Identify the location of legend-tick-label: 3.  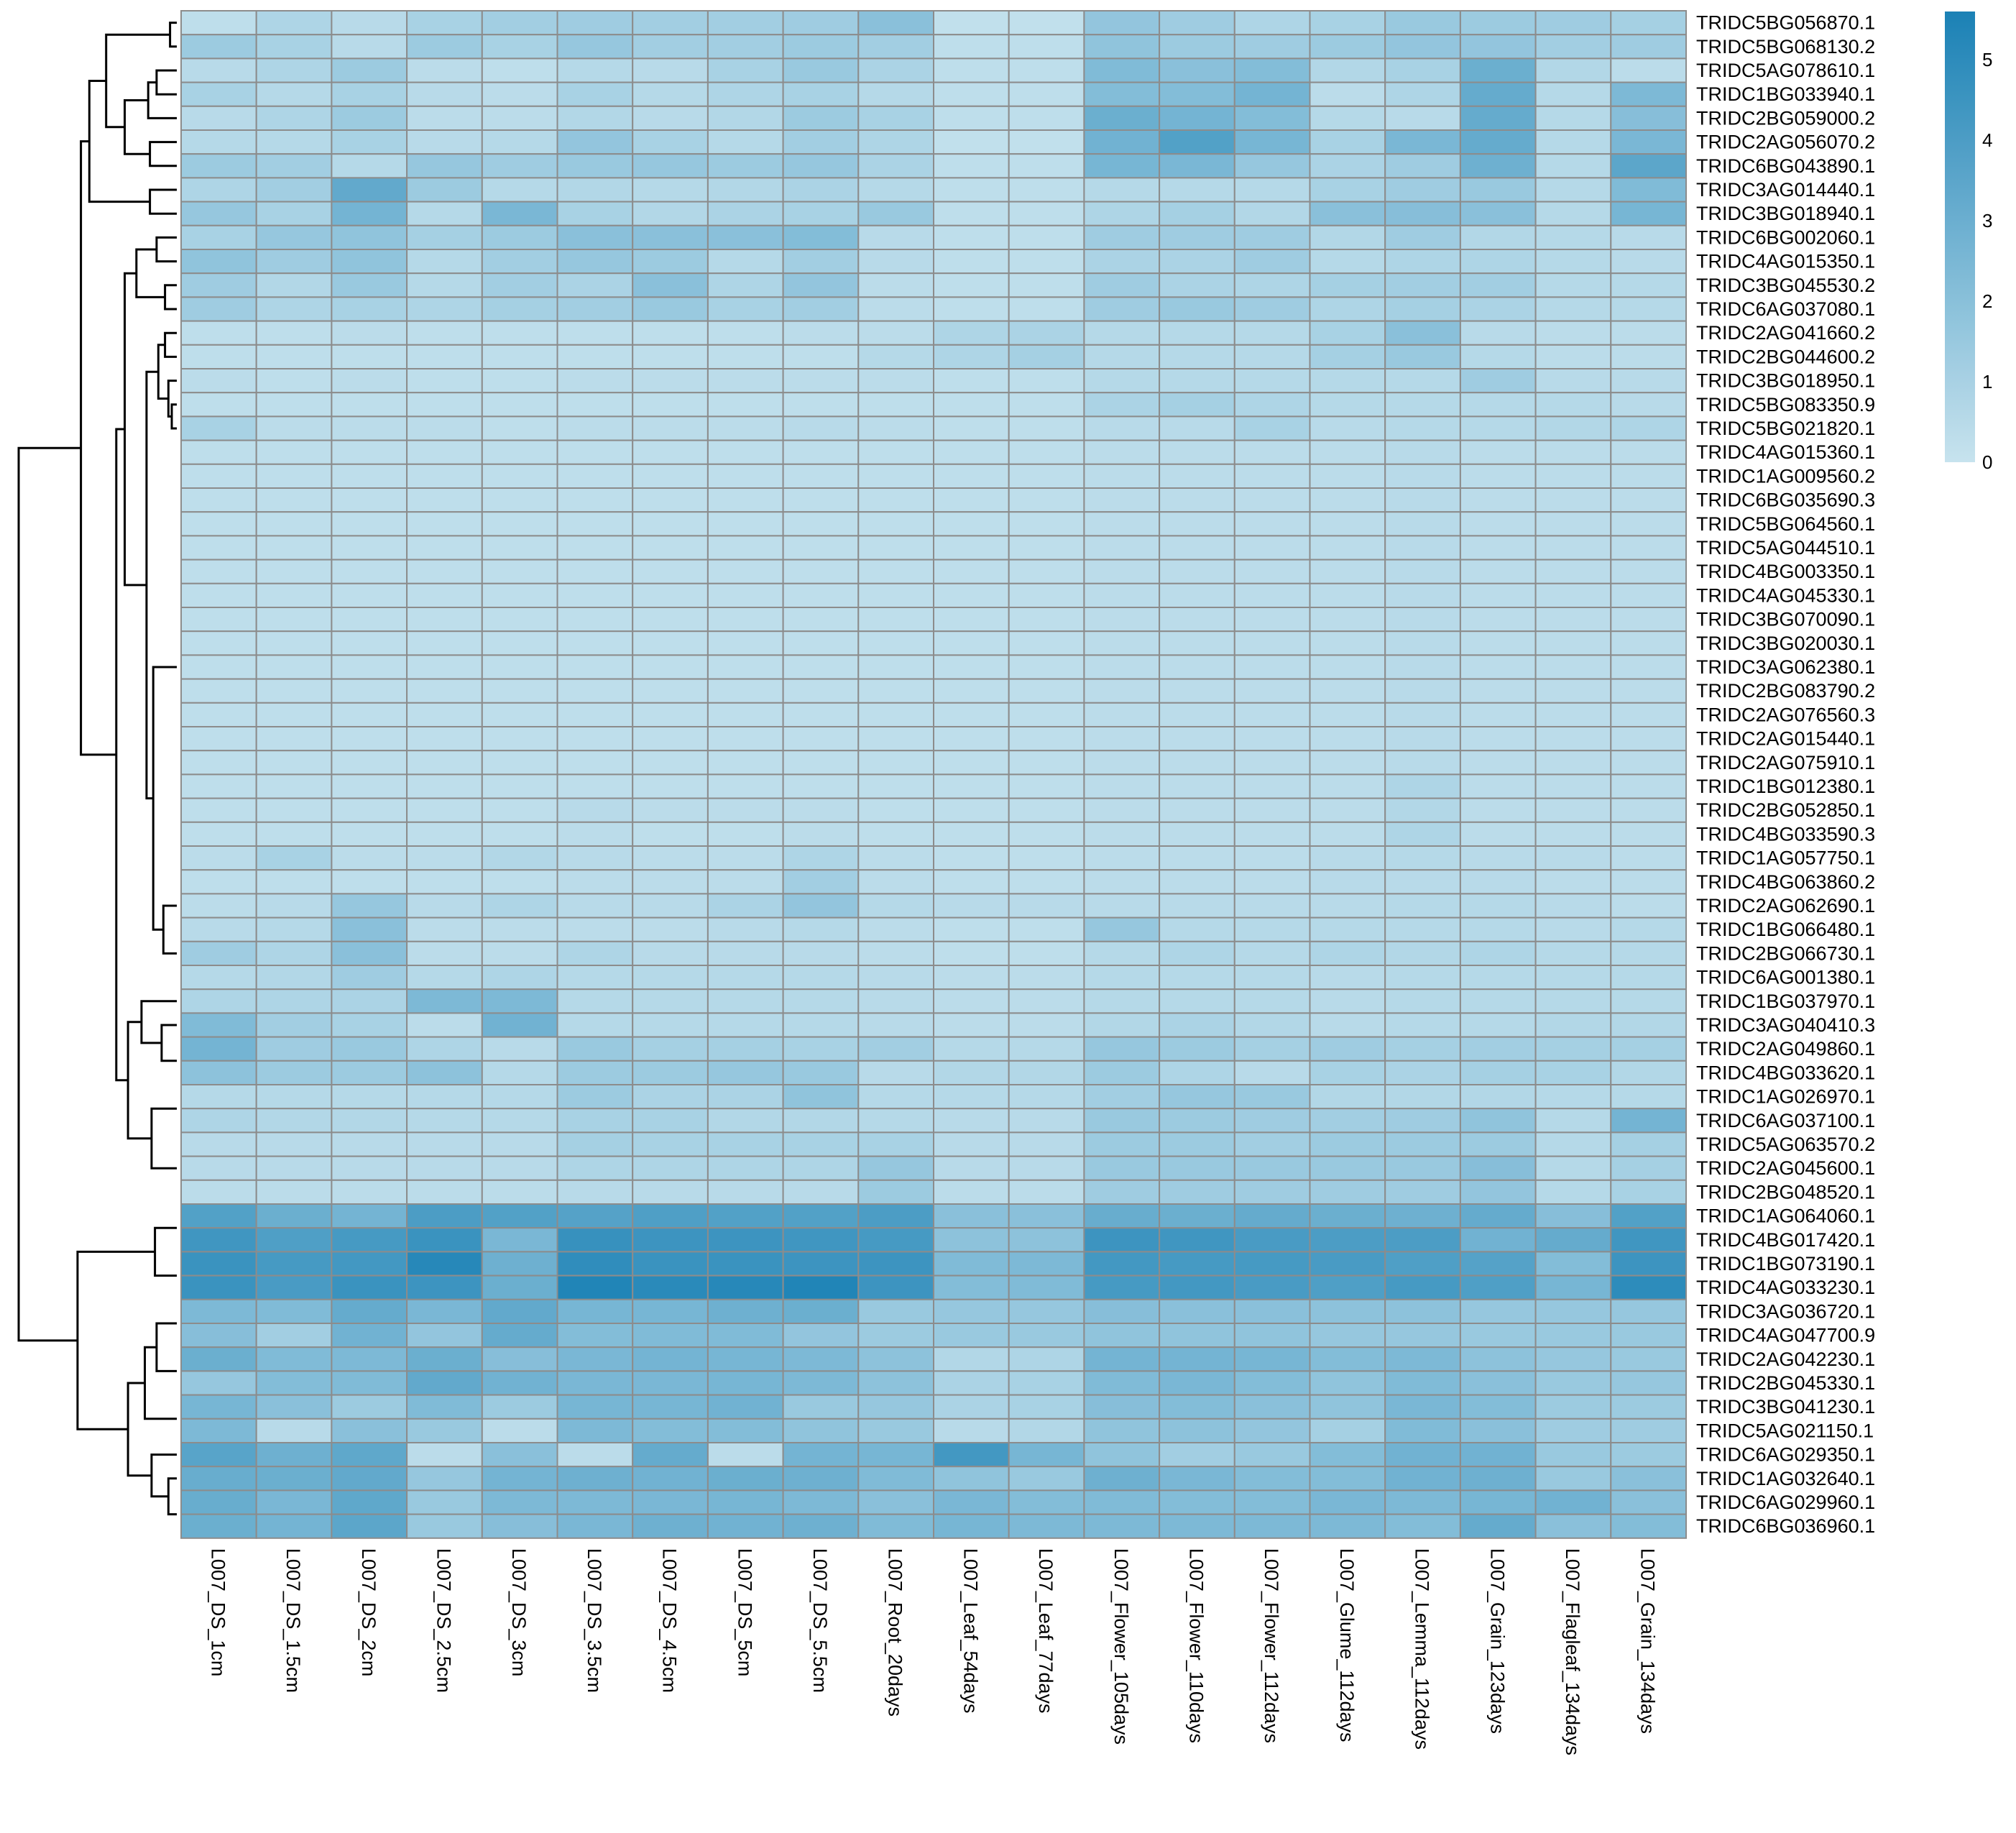
(1987, 221).